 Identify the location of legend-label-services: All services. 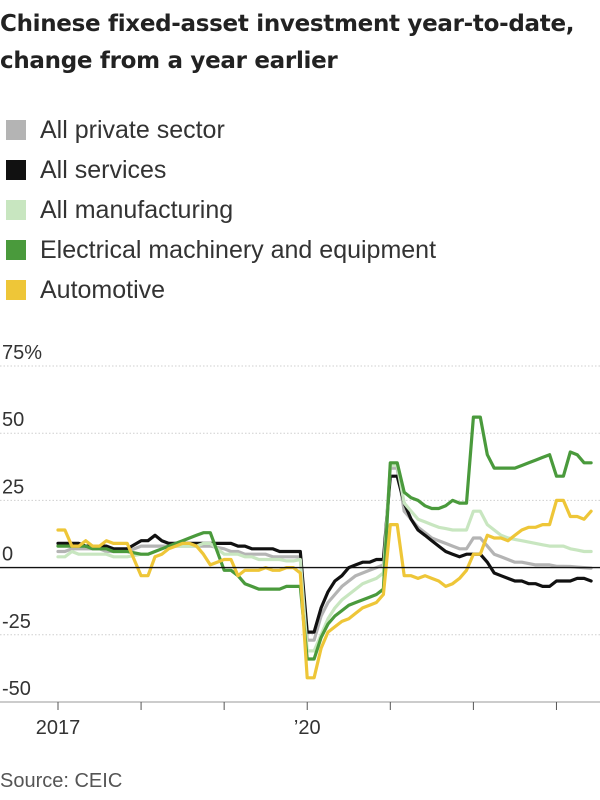
(103, 169).